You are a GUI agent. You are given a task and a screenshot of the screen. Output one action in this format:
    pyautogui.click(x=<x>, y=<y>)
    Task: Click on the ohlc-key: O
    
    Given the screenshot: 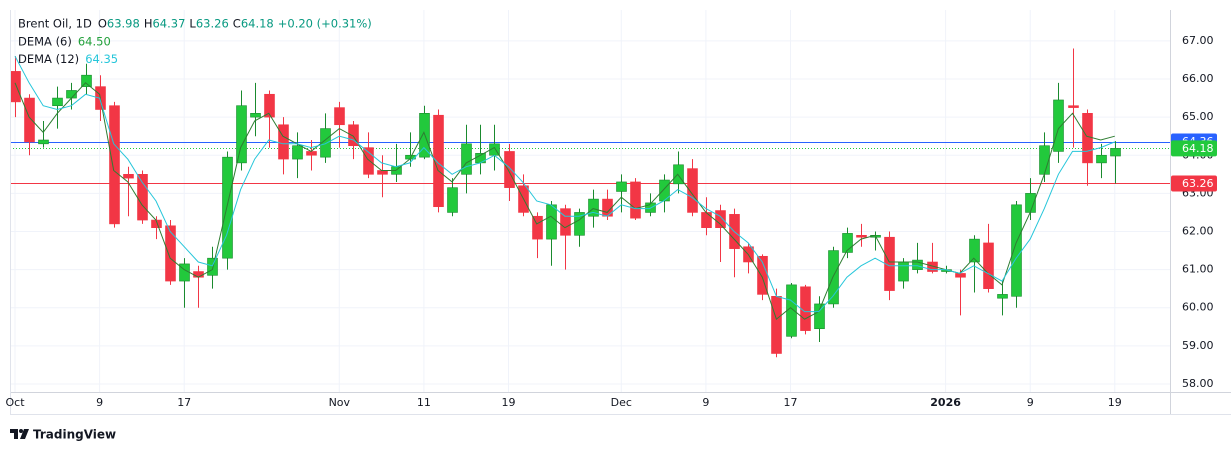 What is the action you would take?
    pyautogui.click(x=102, y=24)
    